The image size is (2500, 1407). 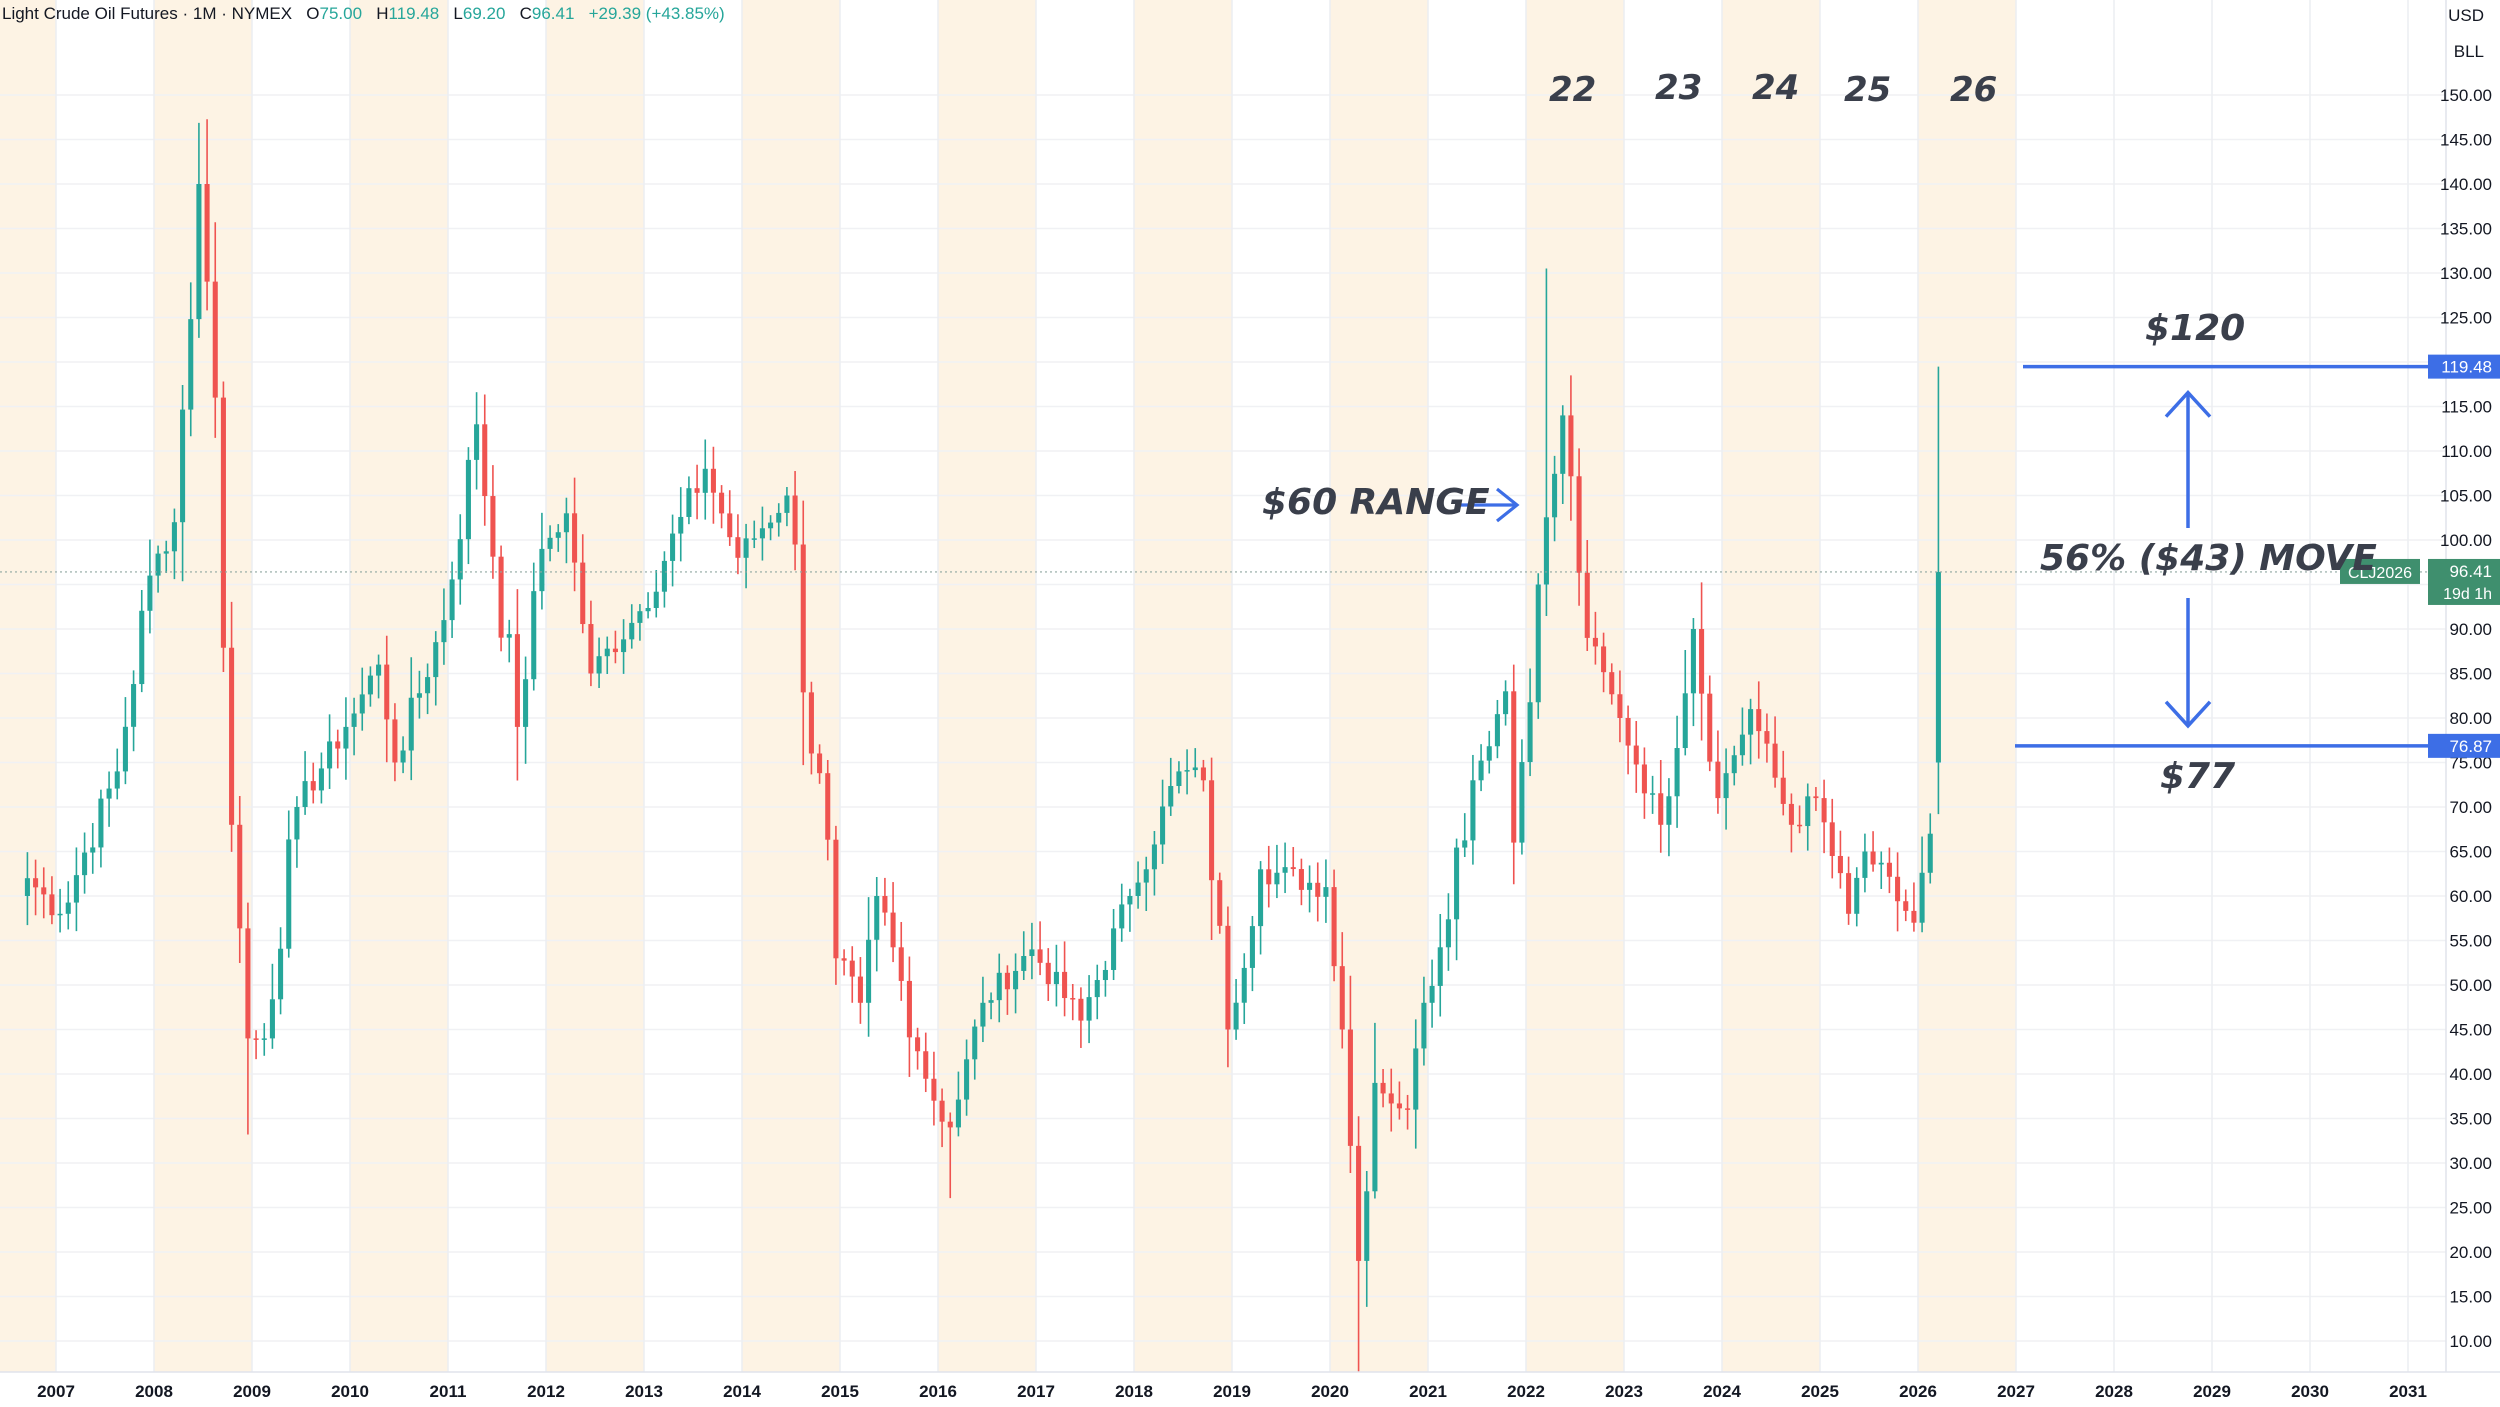 What do you see at coordinates (2470, 1252) in the screenshot?
I see `price-tick-label: 20.00` at bounding box center [2470, 1252].